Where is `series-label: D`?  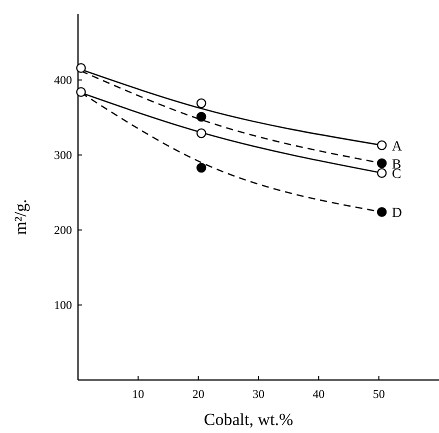
series-label: D is located at coordinates (397, 213).